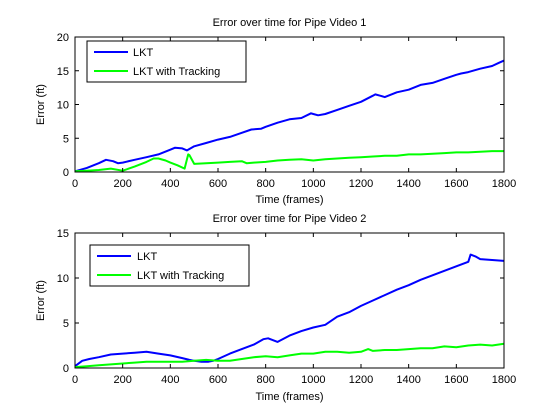  What do you see at coordinates (290, 23) in the screenshot?
I see `chart-title: Error over time for Pipe Video 1` at bounding box center [290, 23].